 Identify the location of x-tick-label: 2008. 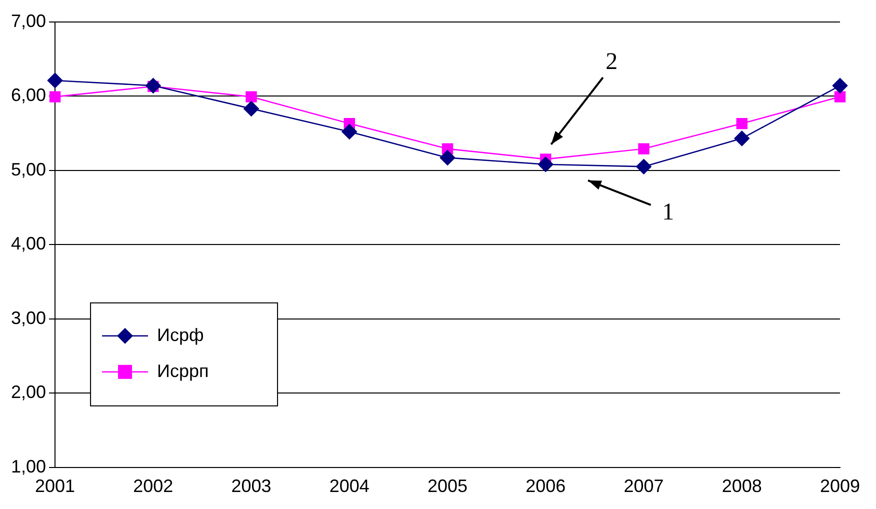
(742, 486).